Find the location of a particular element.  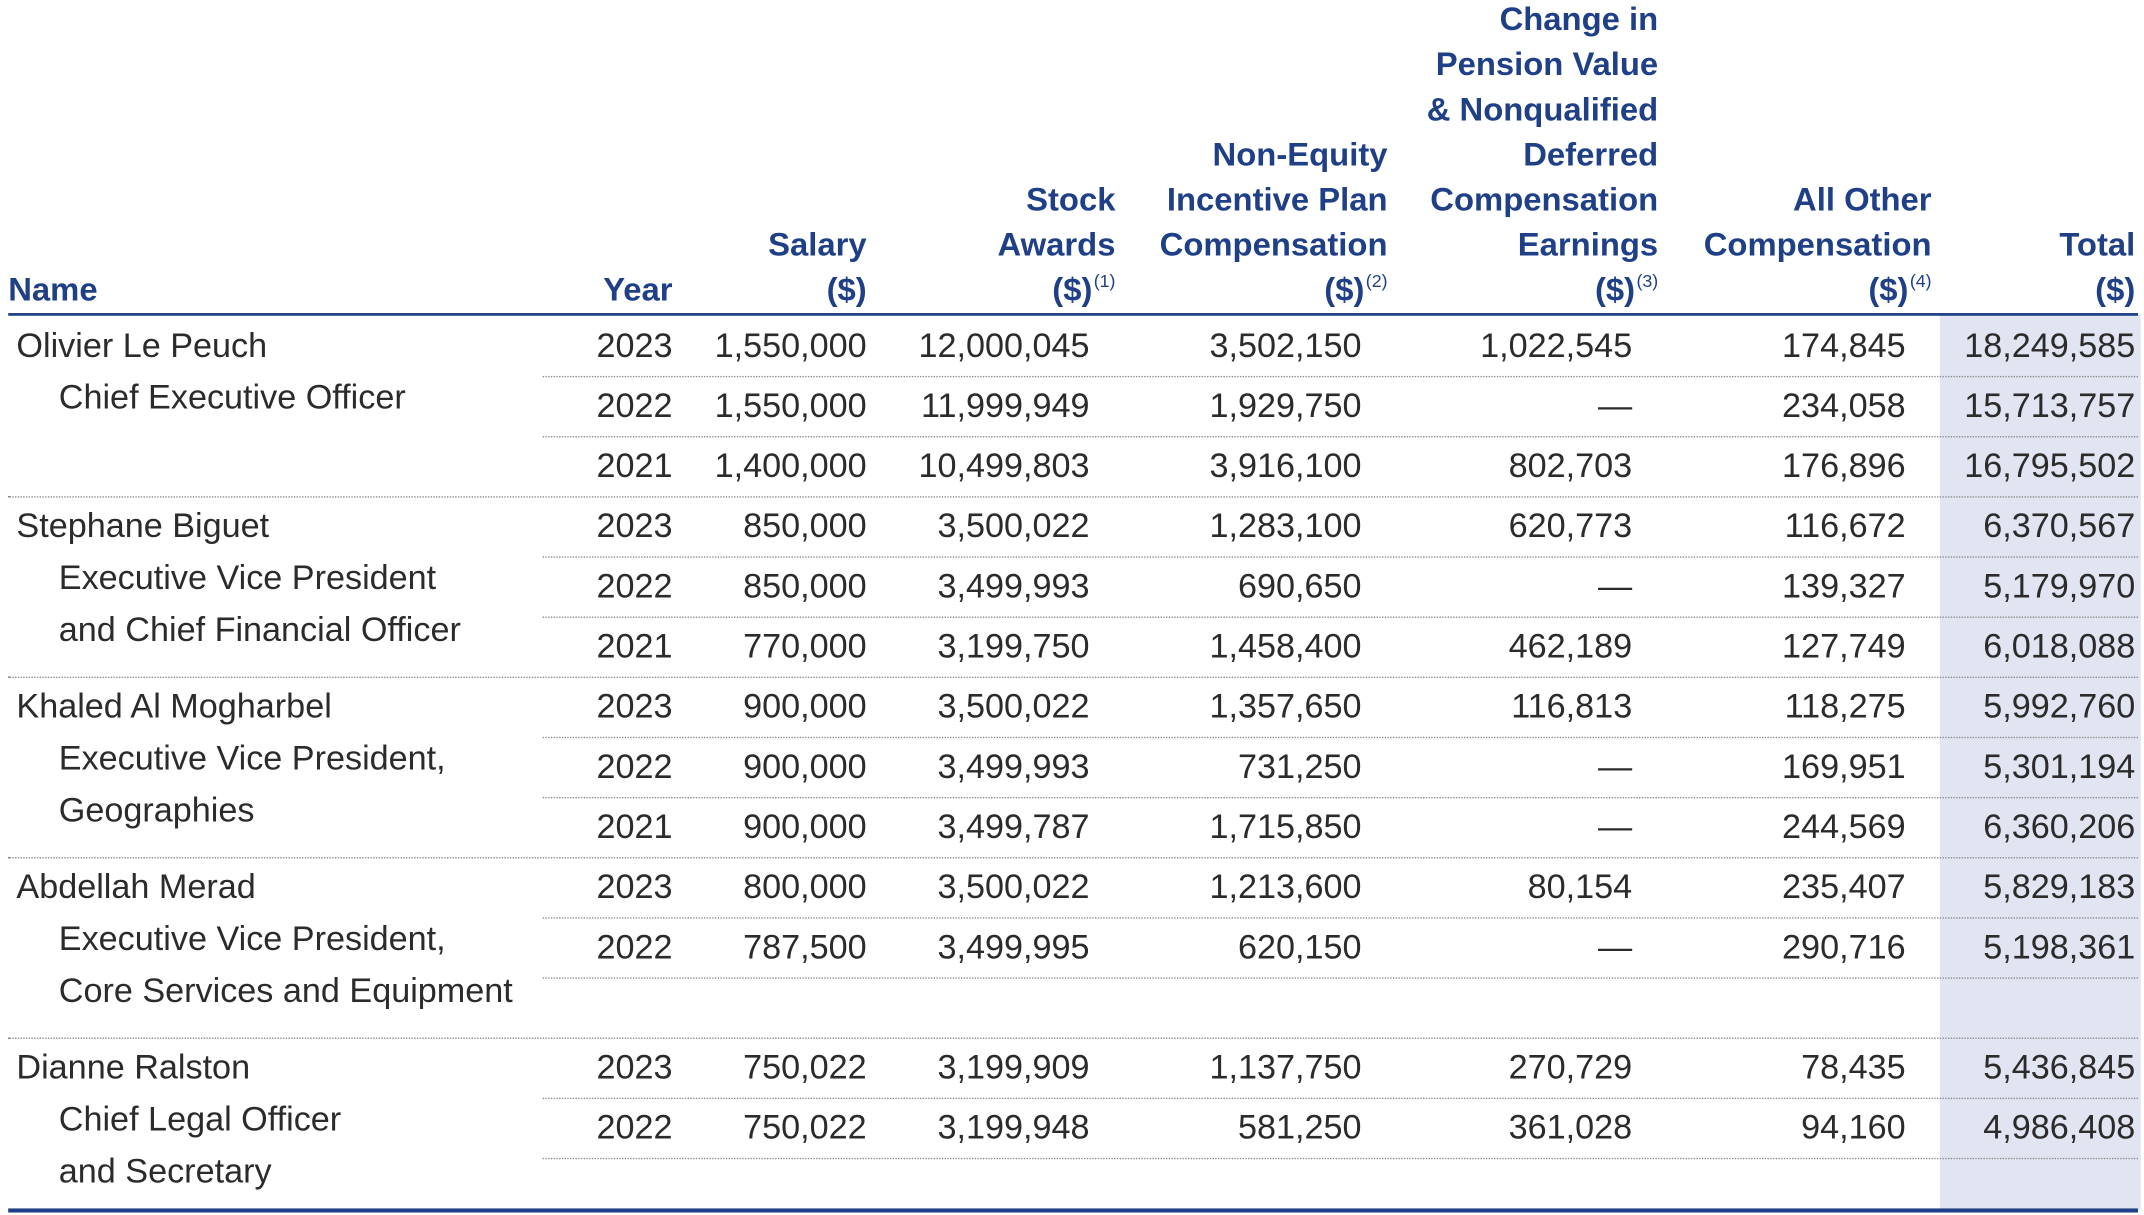

non-equity-cell: 731,250 is located at coordinates (1299, 767).